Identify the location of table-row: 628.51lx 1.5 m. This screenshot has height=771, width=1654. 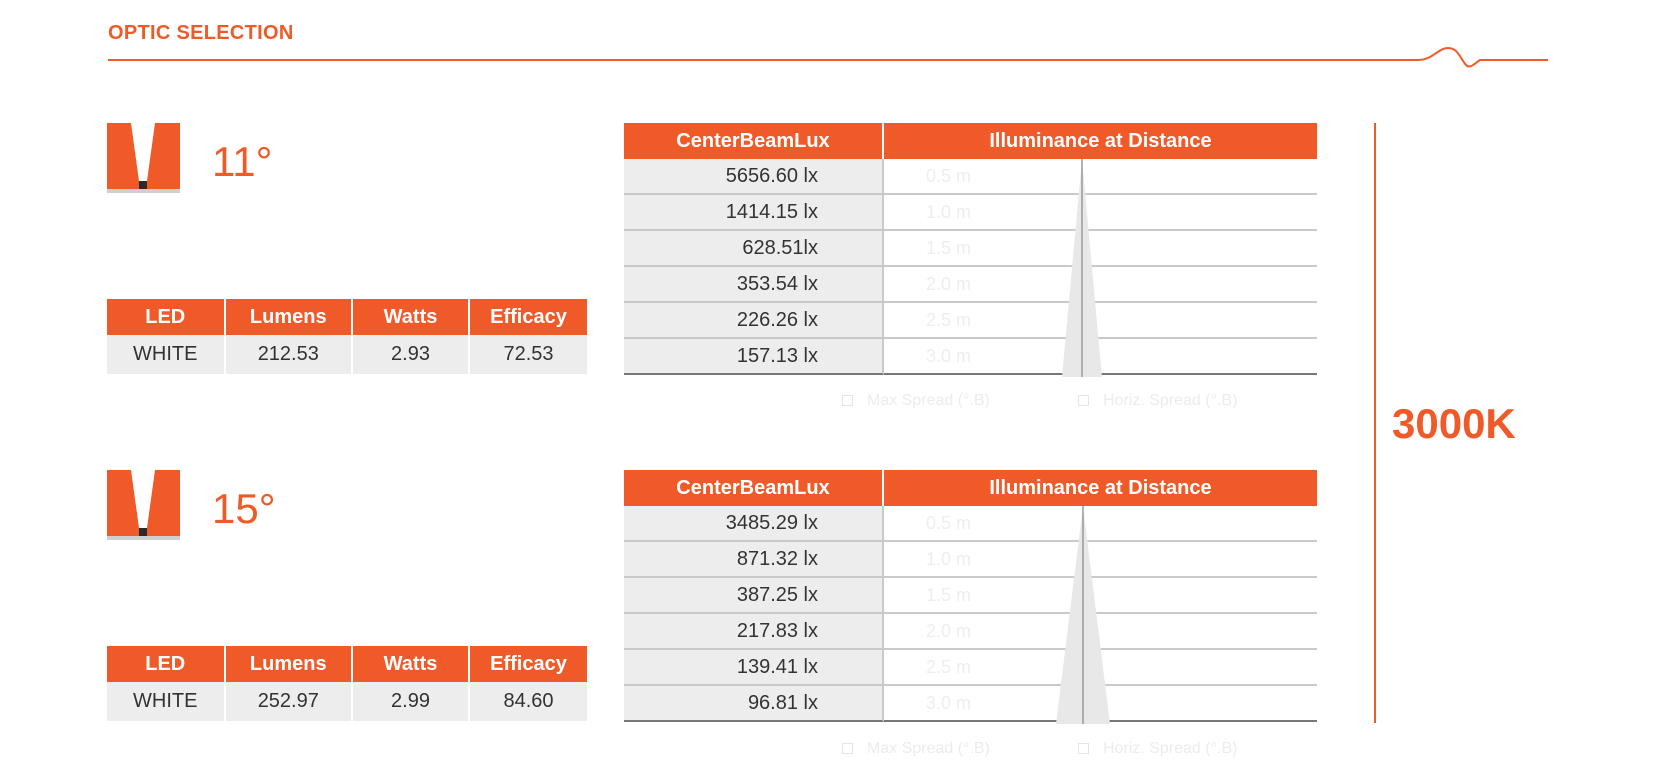
(970, 249).